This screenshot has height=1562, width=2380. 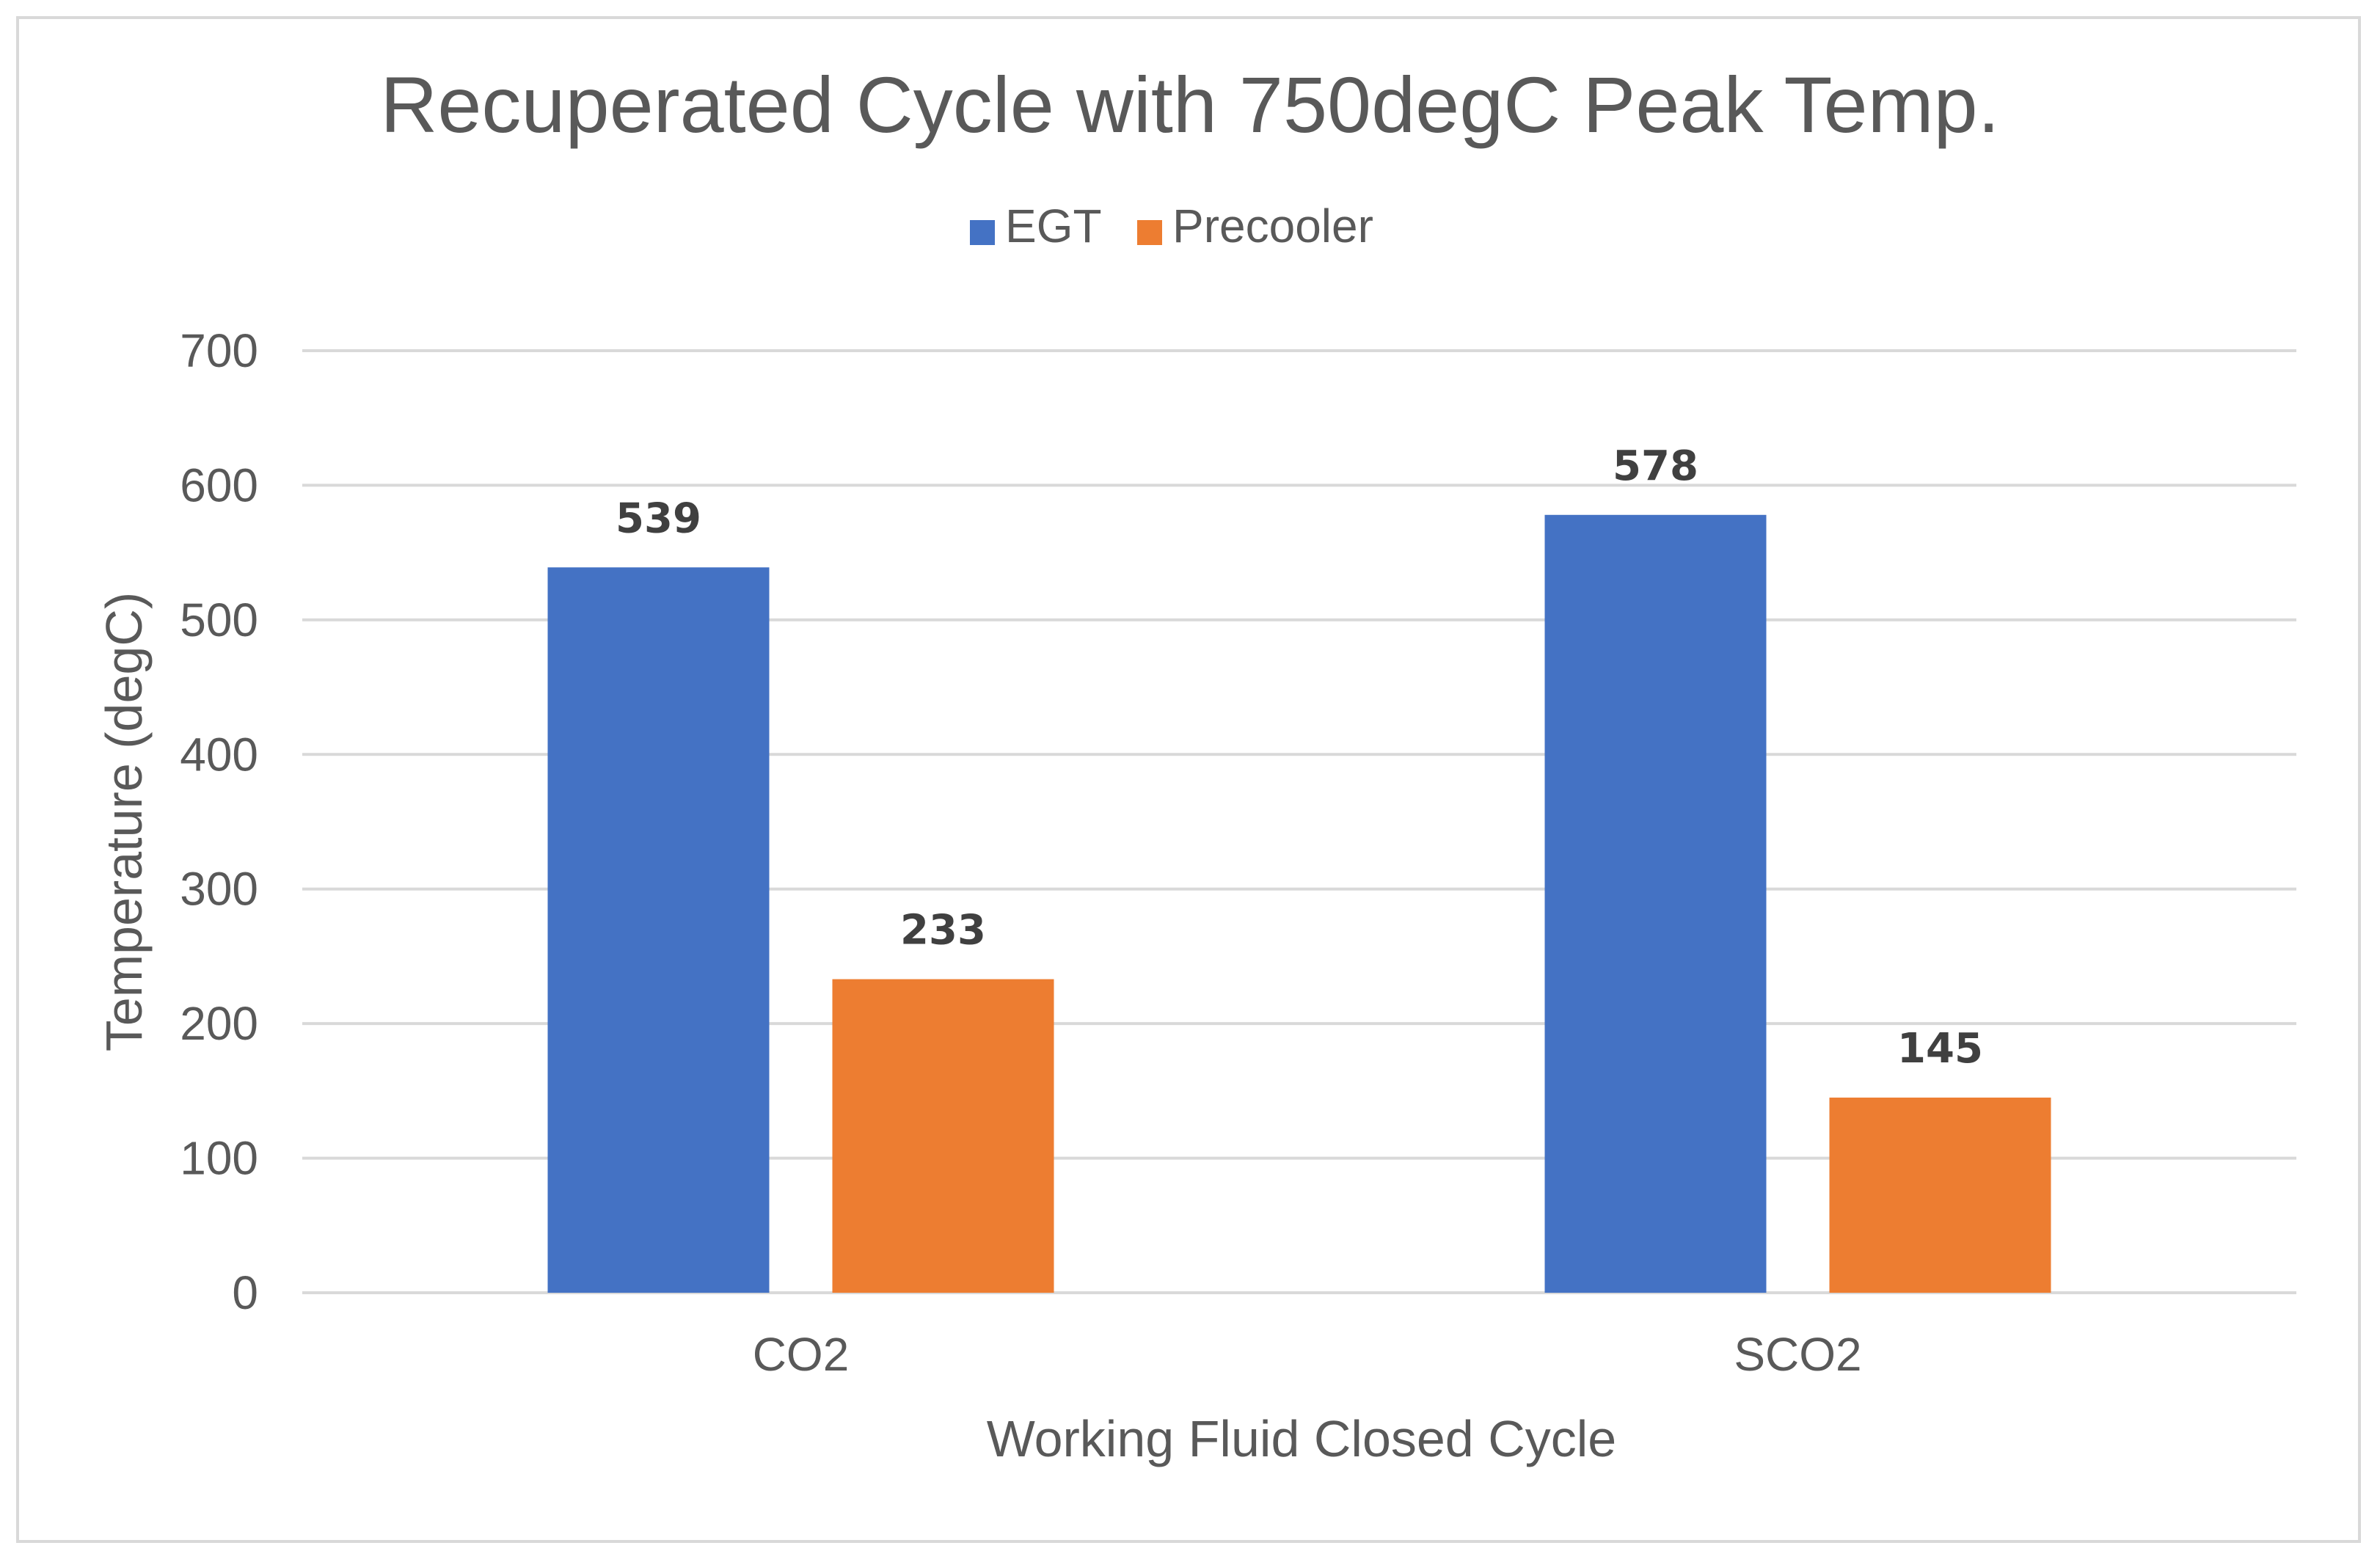 What do you see at coordinates (1272, 226) in the screenshot?
I see `legend-label: Precooler` at bounding box center [1272, 226].